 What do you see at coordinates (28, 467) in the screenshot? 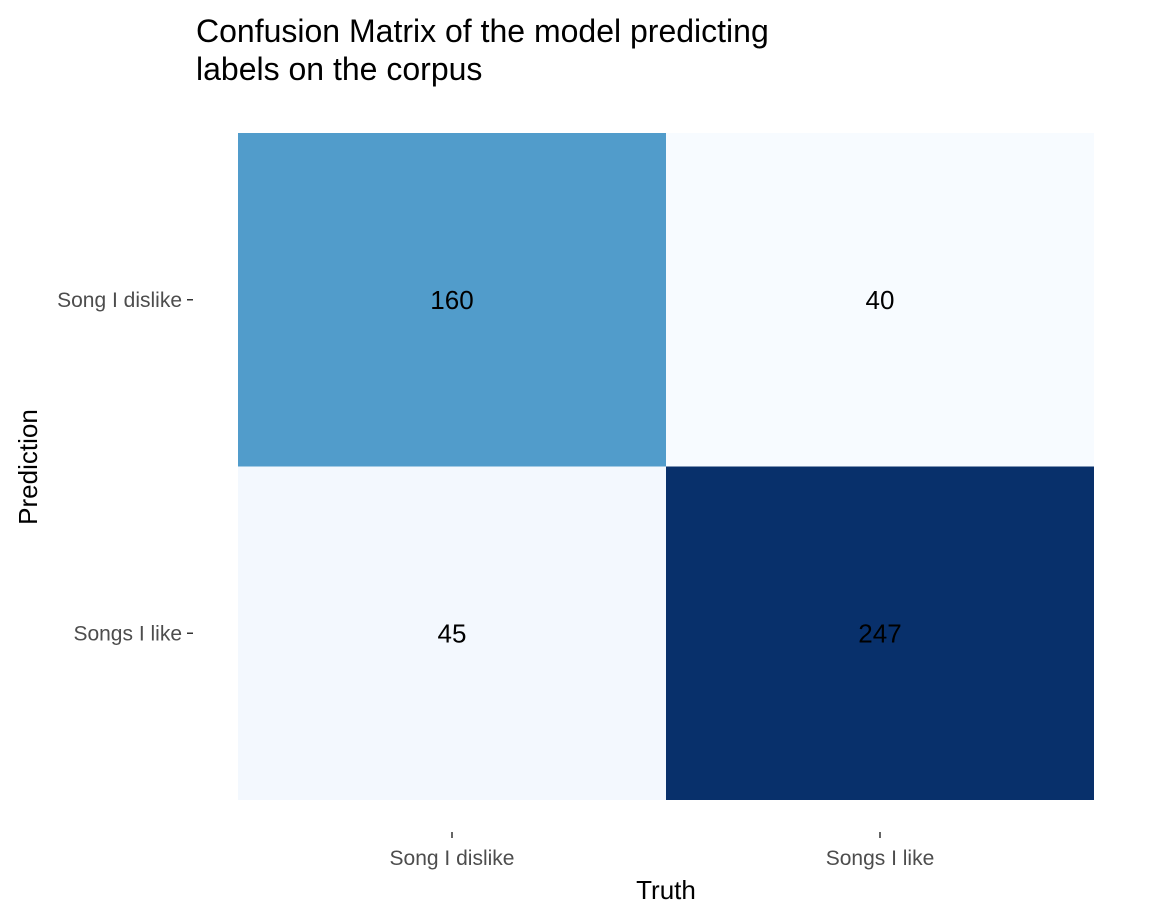
I see `y-axis-title: Prediction` at bounding box center [28, 467].